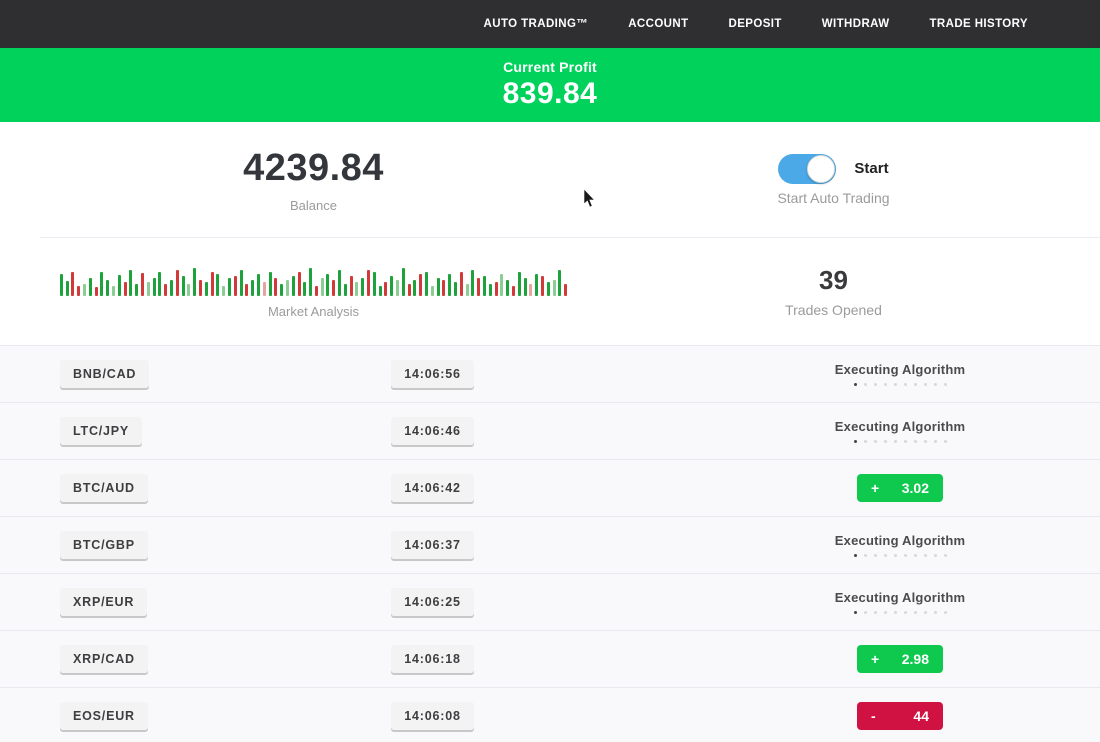  What do you see at coordinates (550, 488) in the screenshot?
I see `trade-row: BTC/AUD 14:06:42 +3.02` at bounding box center [550, 488].